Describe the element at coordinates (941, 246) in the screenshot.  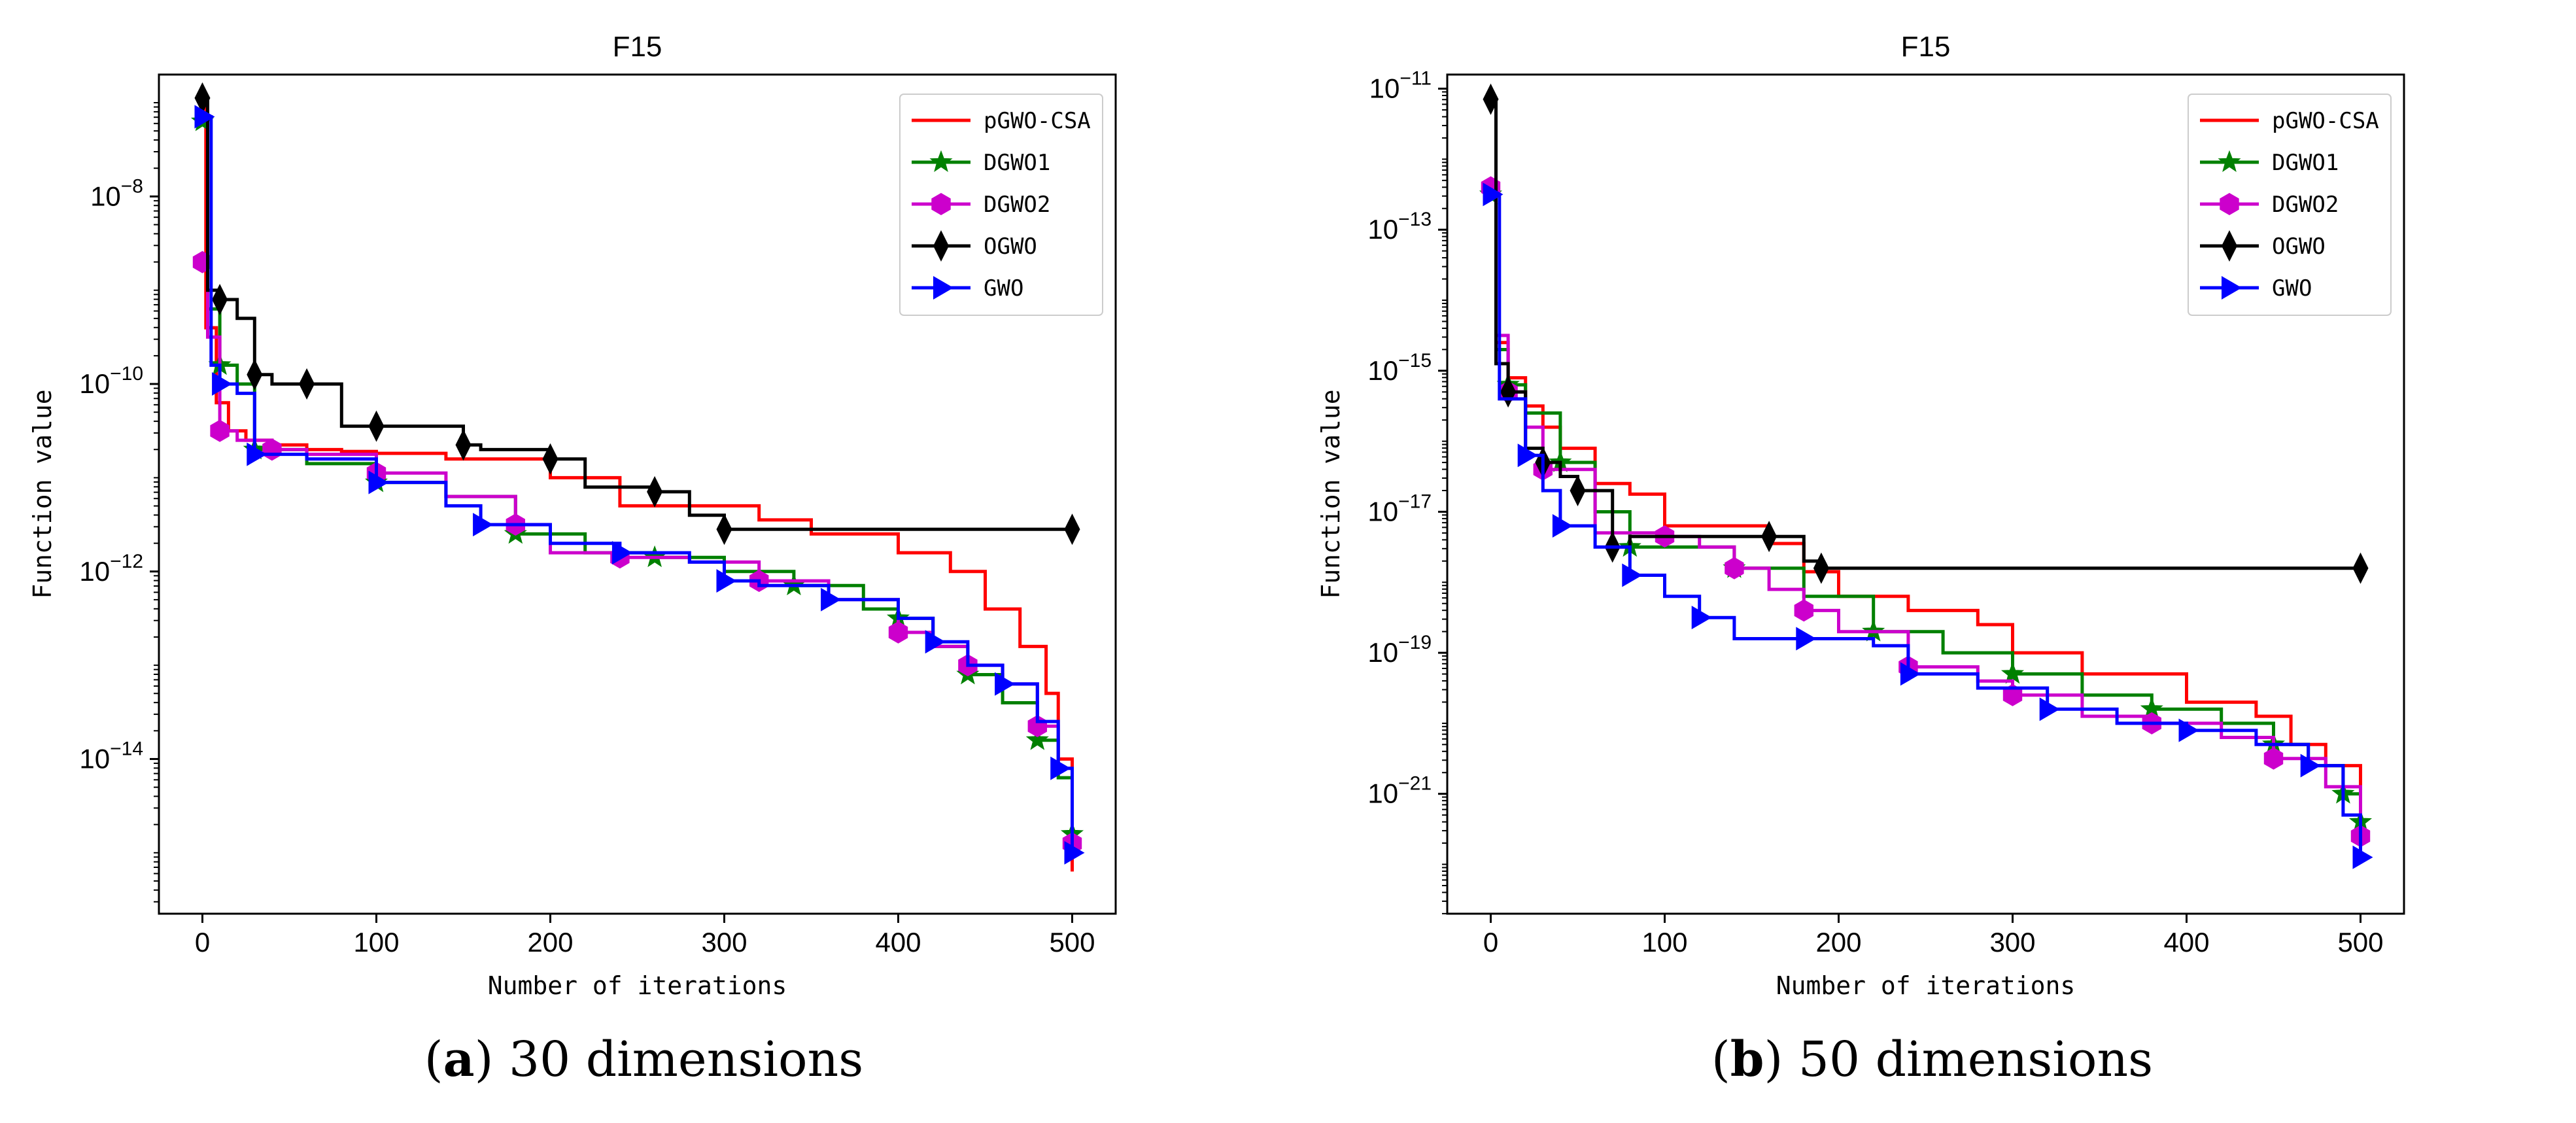
I see `legend-marker-ogwo` at that location.